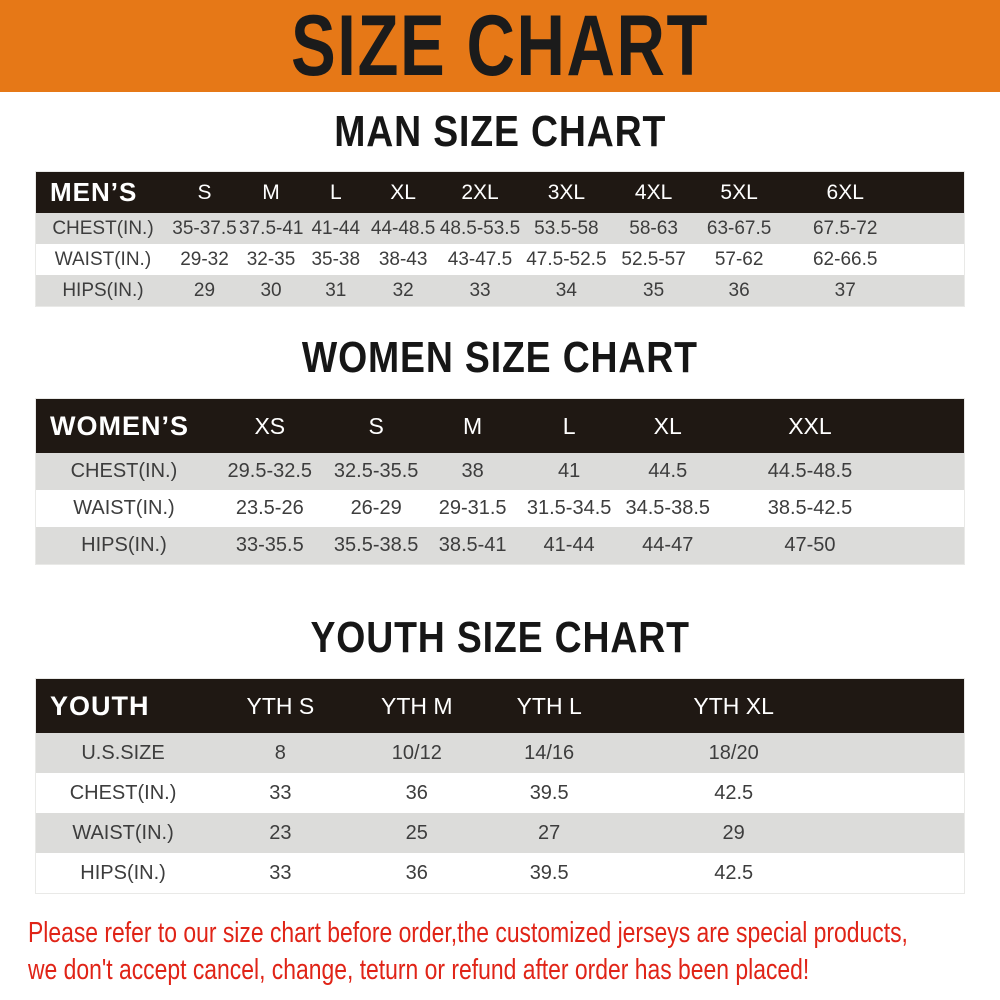 This screenshot has width=1000, height=1000. I want to click on size-column-header: 2XL, so click(480, 192).